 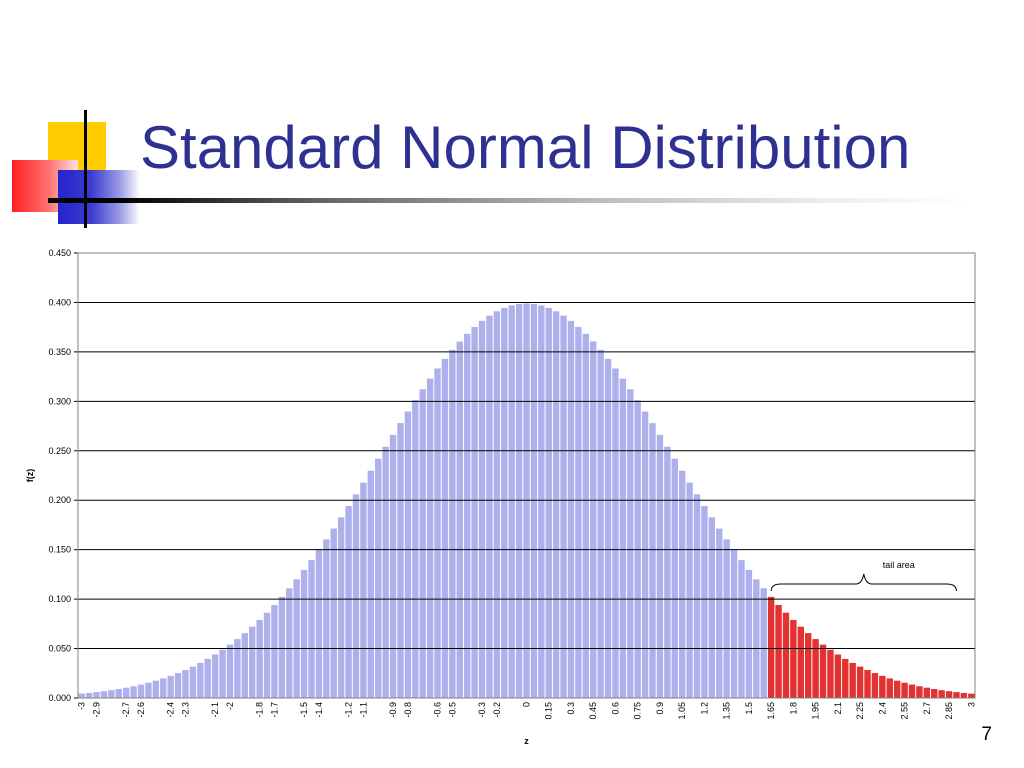 I want to click on x-tick-label: 2.25, so click(x=860, y=711).